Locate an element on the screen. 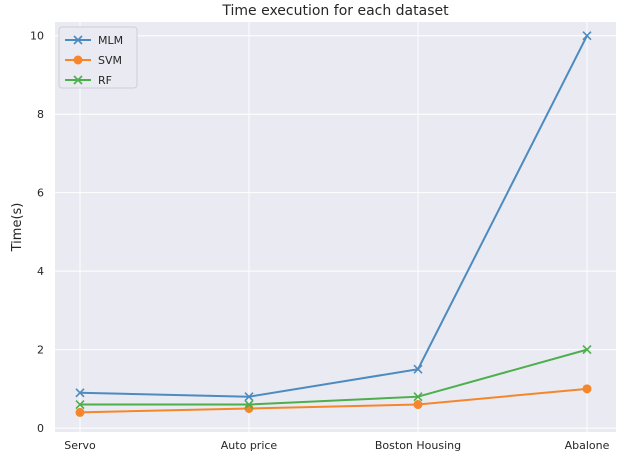 This screenshot has width=624, height=456. legend-marker-mlm is located at coordinates (78, 40).